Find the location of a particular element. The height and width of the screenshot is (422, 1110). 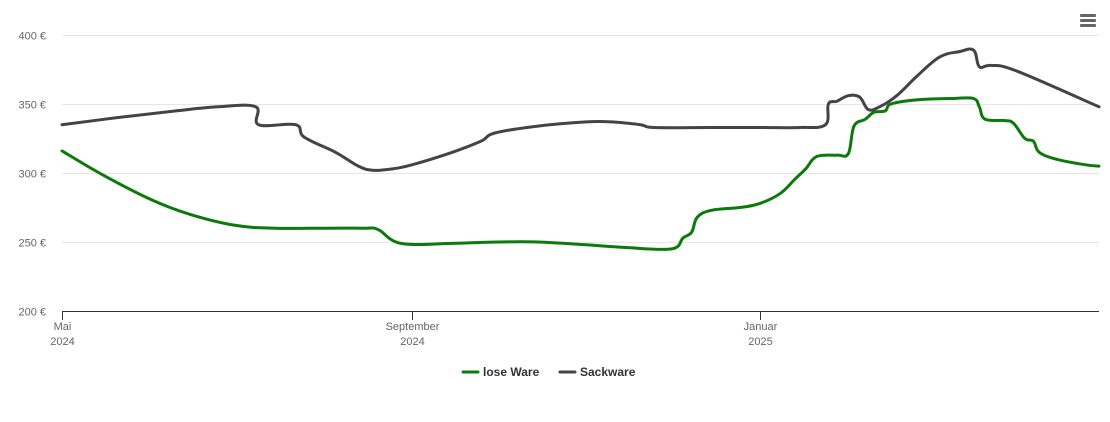

legend-label: lose Ware is located at coordinates (511, 372).